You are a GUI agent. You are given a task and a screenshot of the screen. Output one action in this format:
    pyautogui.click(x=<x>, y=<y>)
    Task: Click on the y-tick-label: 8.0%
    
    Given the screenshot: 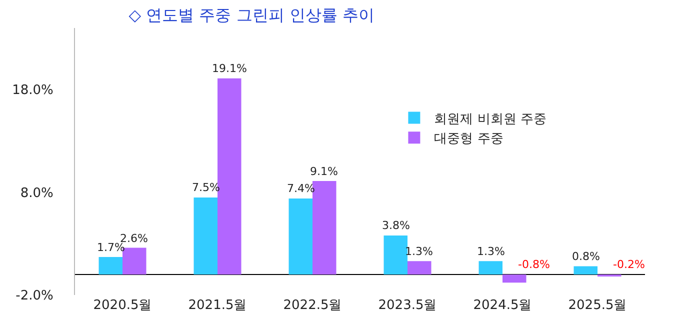 What is the action you would take?
    pyautogui.click(x=37, y=193)
    